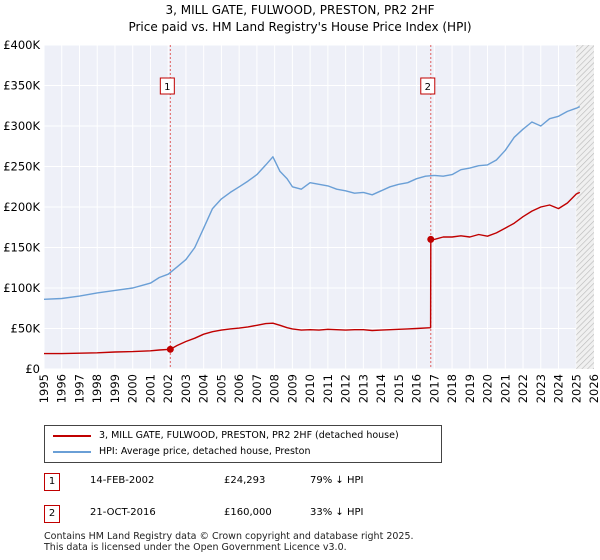 This screenshot has width=600, height=560. I want to click on x-tick-label: 1999, so click(115, 388).